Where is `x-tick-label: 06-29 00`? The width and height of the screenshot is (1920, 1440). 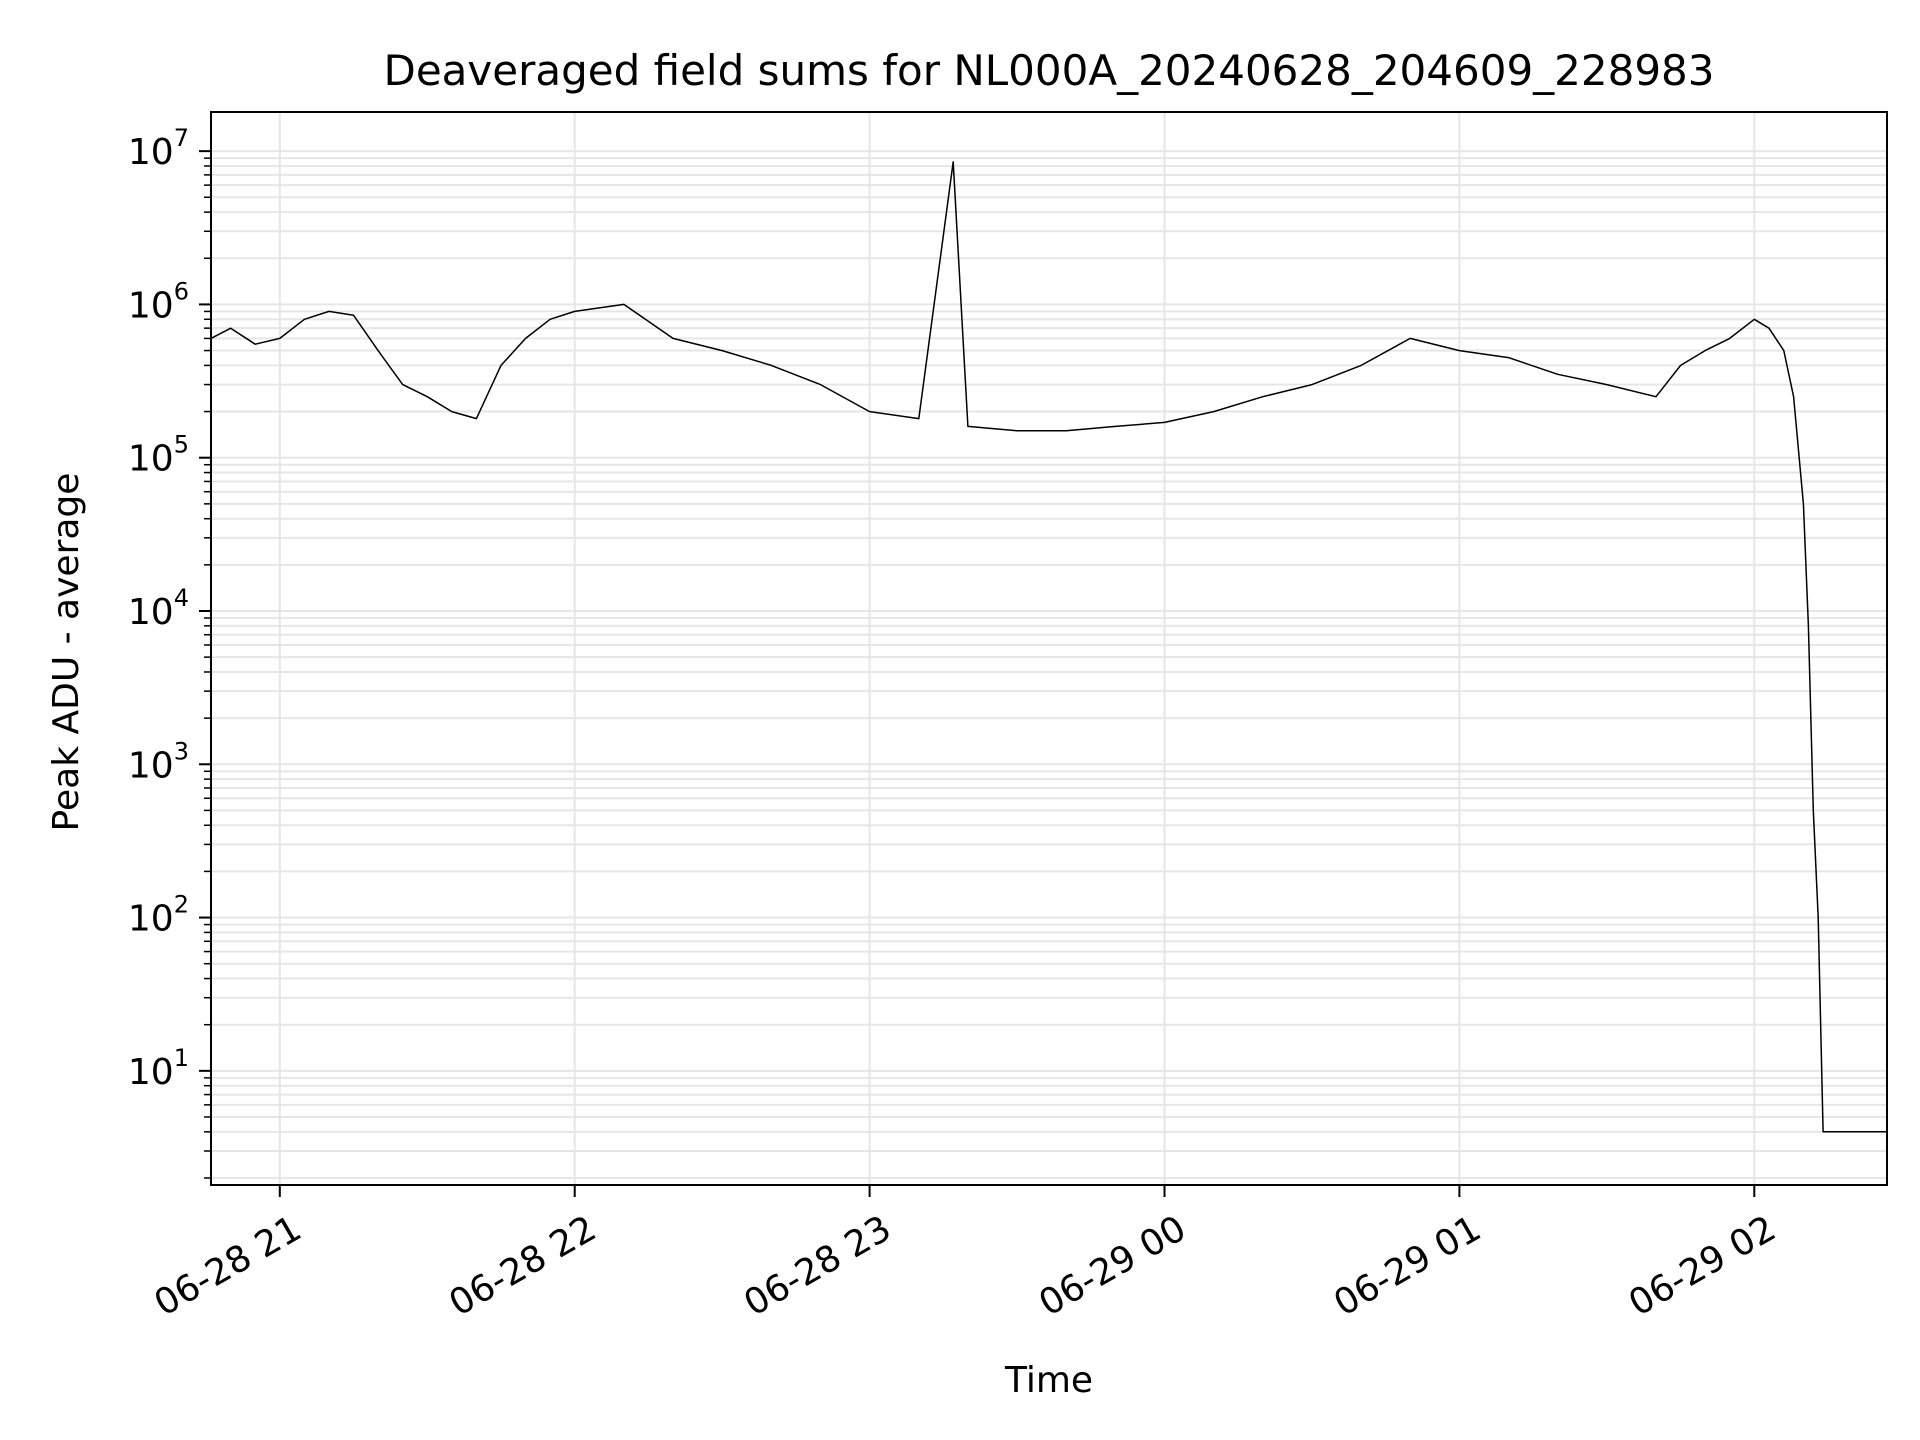
x-tick-label: 06-29 00 is located at coordinates (1112, 1266).